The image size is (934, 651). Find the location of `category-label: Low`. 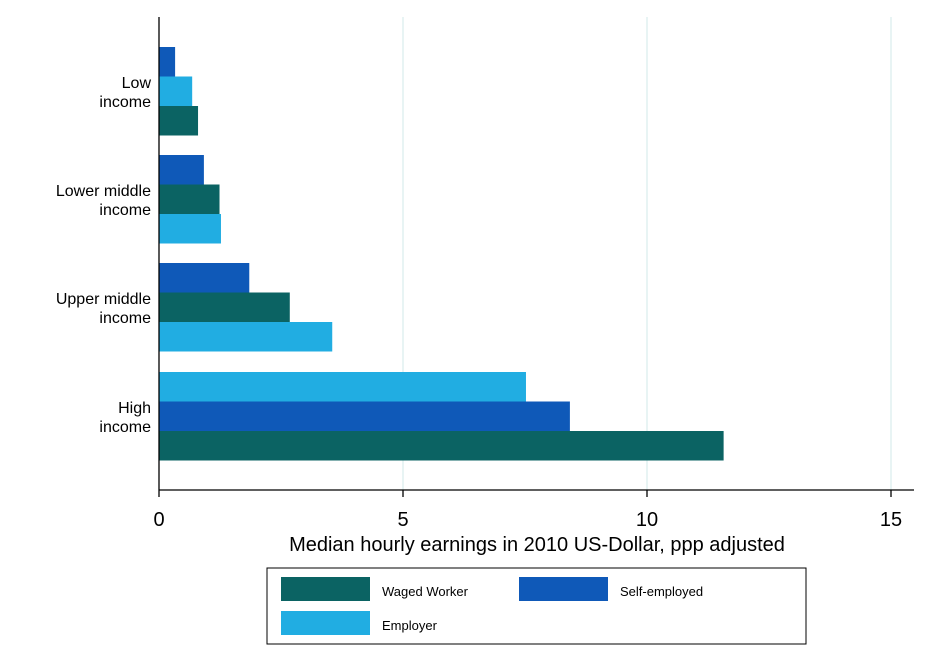

category-label: Low is located at coordinates (137, 83).